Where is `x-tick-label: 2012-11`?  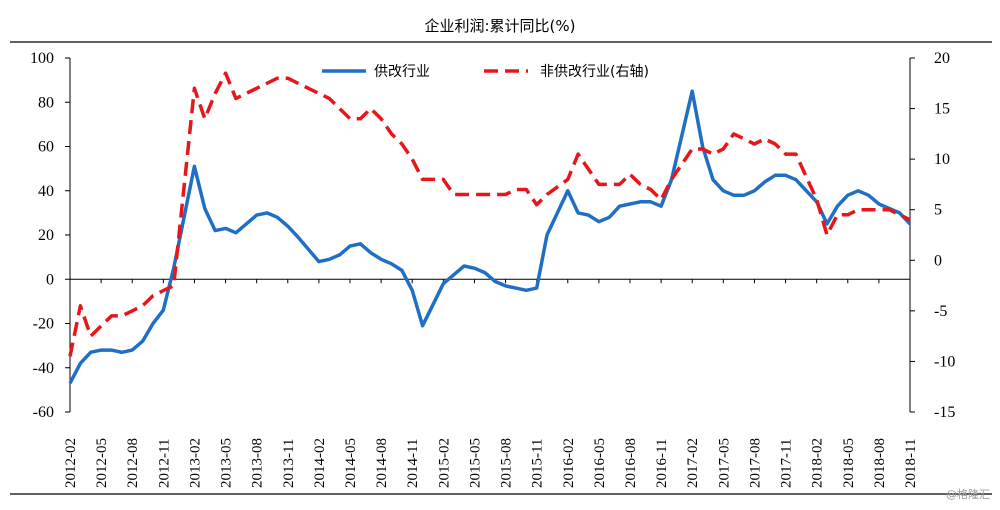
x-tick-label: 2012-11 is located at coordinates (164, 463).